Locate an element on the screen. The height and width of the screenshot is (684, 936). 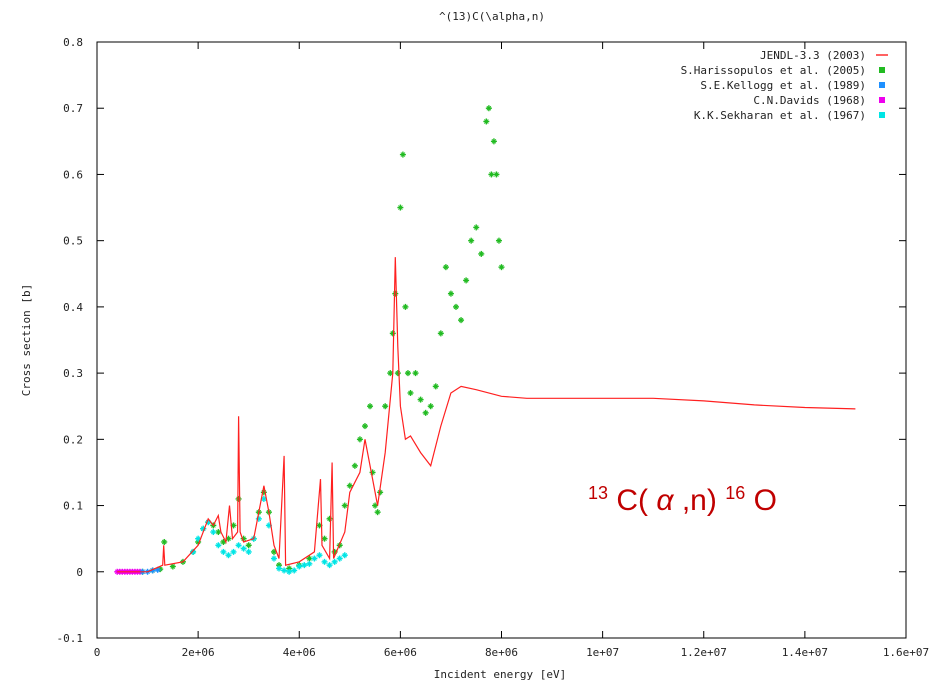
legend-label: K.K.Sekharan et al. (1967) is located at coordinates (780, 115).